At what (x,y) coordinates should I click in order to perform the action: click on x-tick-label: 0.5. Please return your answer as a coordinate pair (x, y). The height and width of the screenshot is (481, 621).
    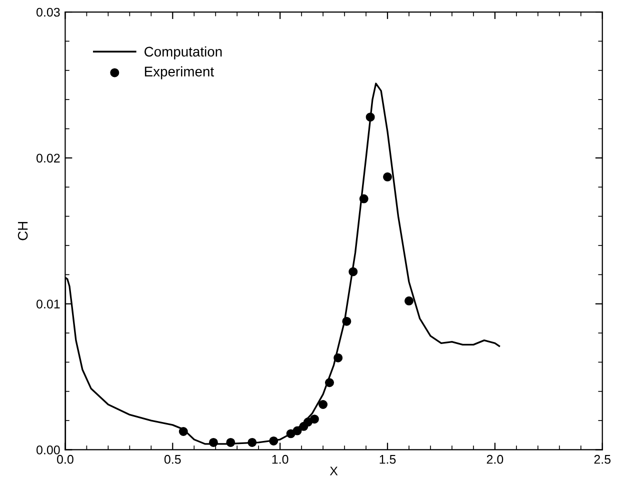
    Looking at the image, I should click on (172, 459).